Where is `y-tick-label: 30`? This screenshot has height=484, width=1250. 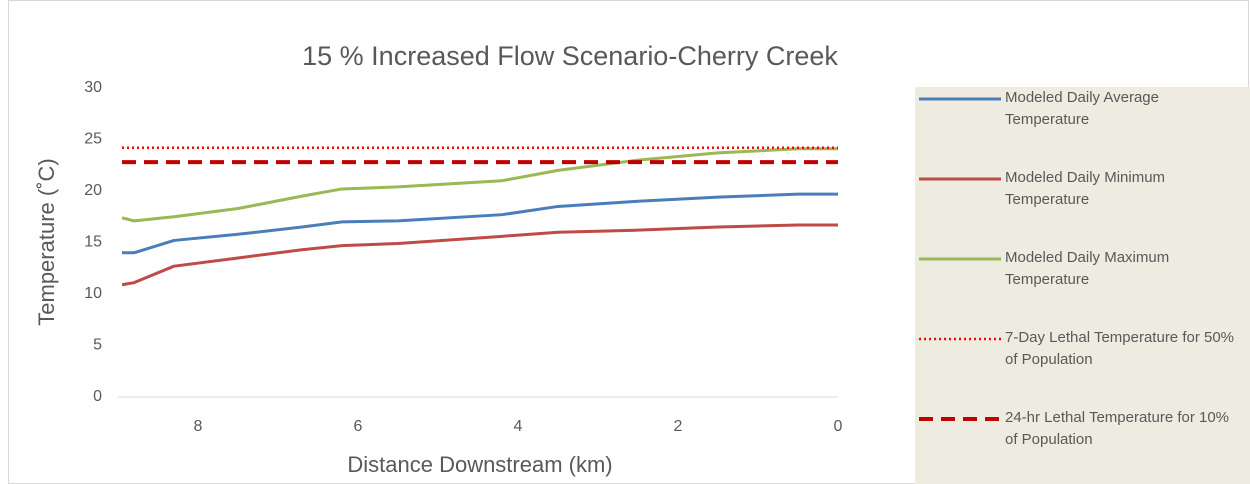
y-tick-label: 30 is located at coordinates (93, 87).